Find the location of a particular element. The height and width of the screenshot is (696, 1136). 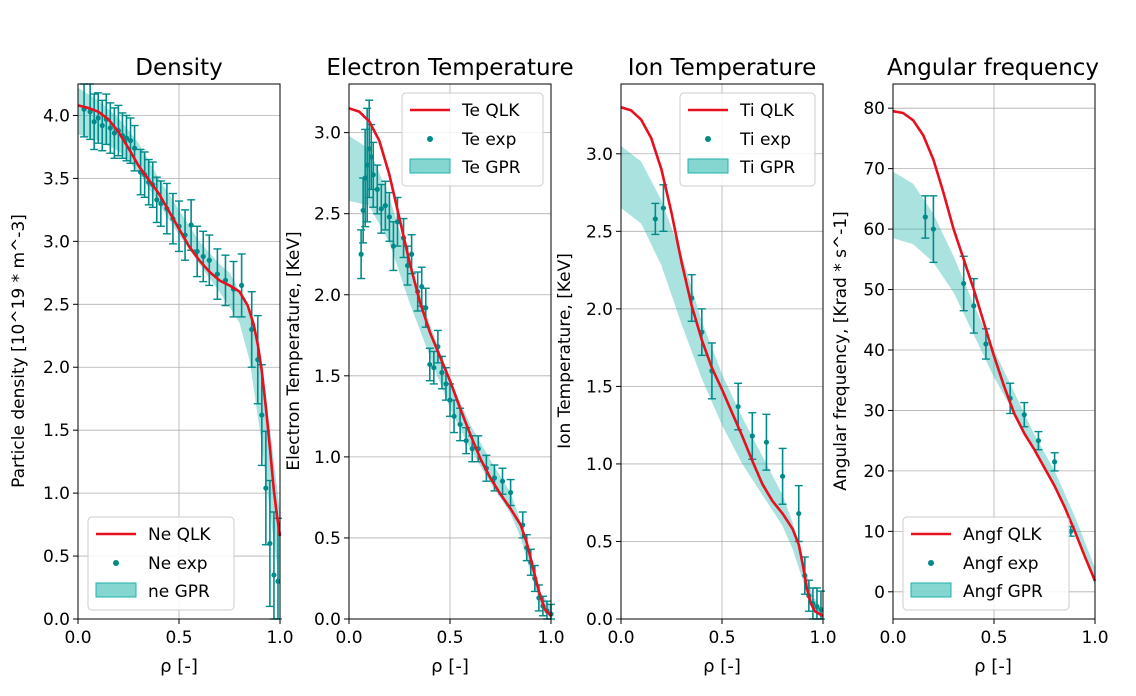

y-tick-label: 30 is located at coordinates (874, 411).